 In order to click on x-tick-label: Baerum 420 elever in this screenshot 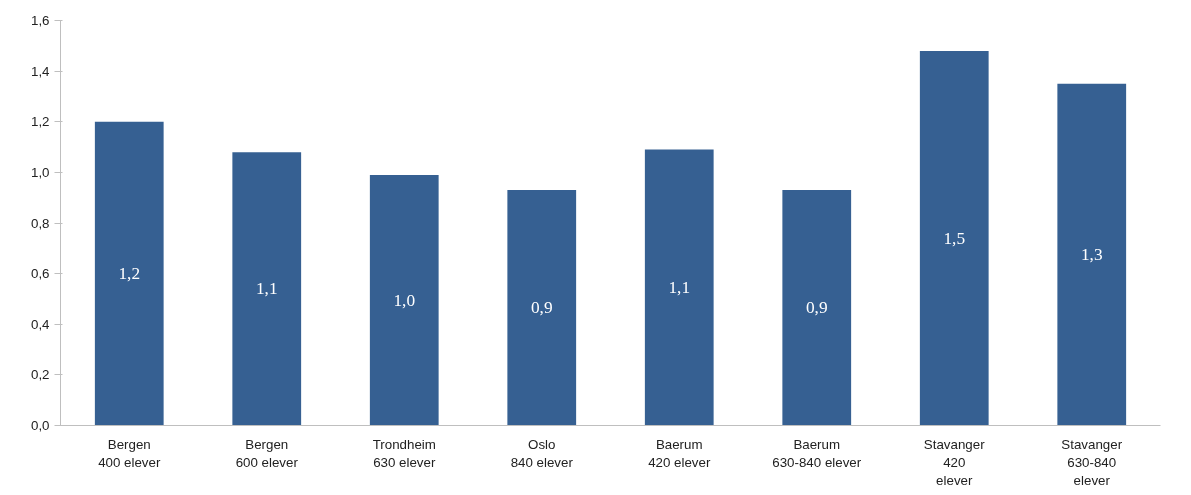, I will do `click(679, 453)`.